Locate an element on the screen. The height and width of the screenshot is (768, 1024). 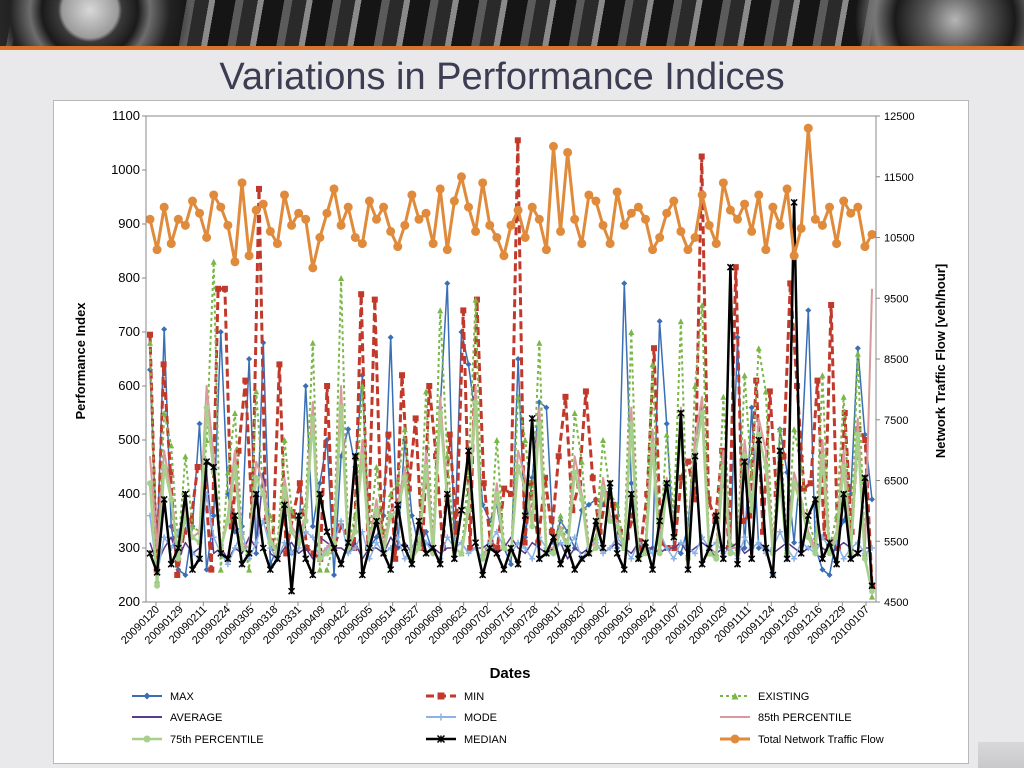
y-right-tick-label: 5500 is located at coordinates (896, 542).